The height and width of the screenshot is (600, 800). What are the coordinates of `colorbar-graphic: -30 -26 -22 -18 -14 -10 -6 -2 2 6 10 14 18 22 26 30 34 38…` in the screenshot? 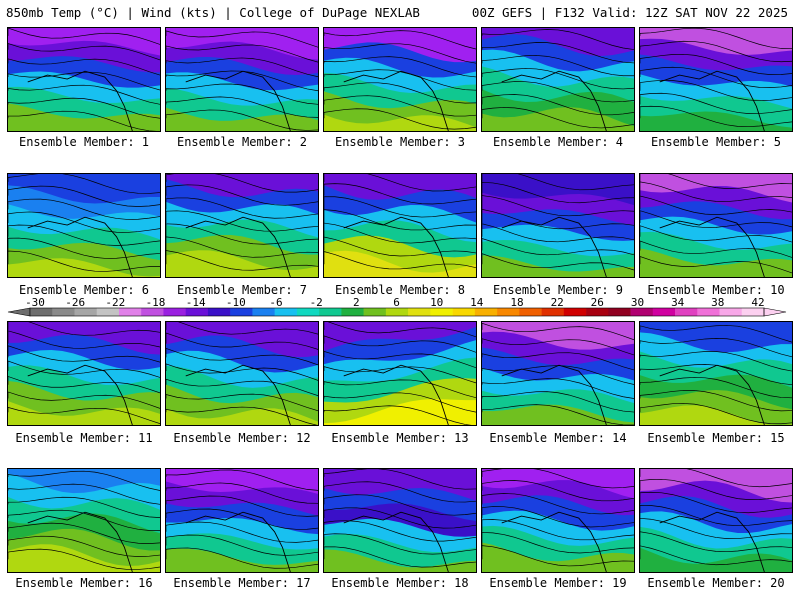 It's located at (397, 306).